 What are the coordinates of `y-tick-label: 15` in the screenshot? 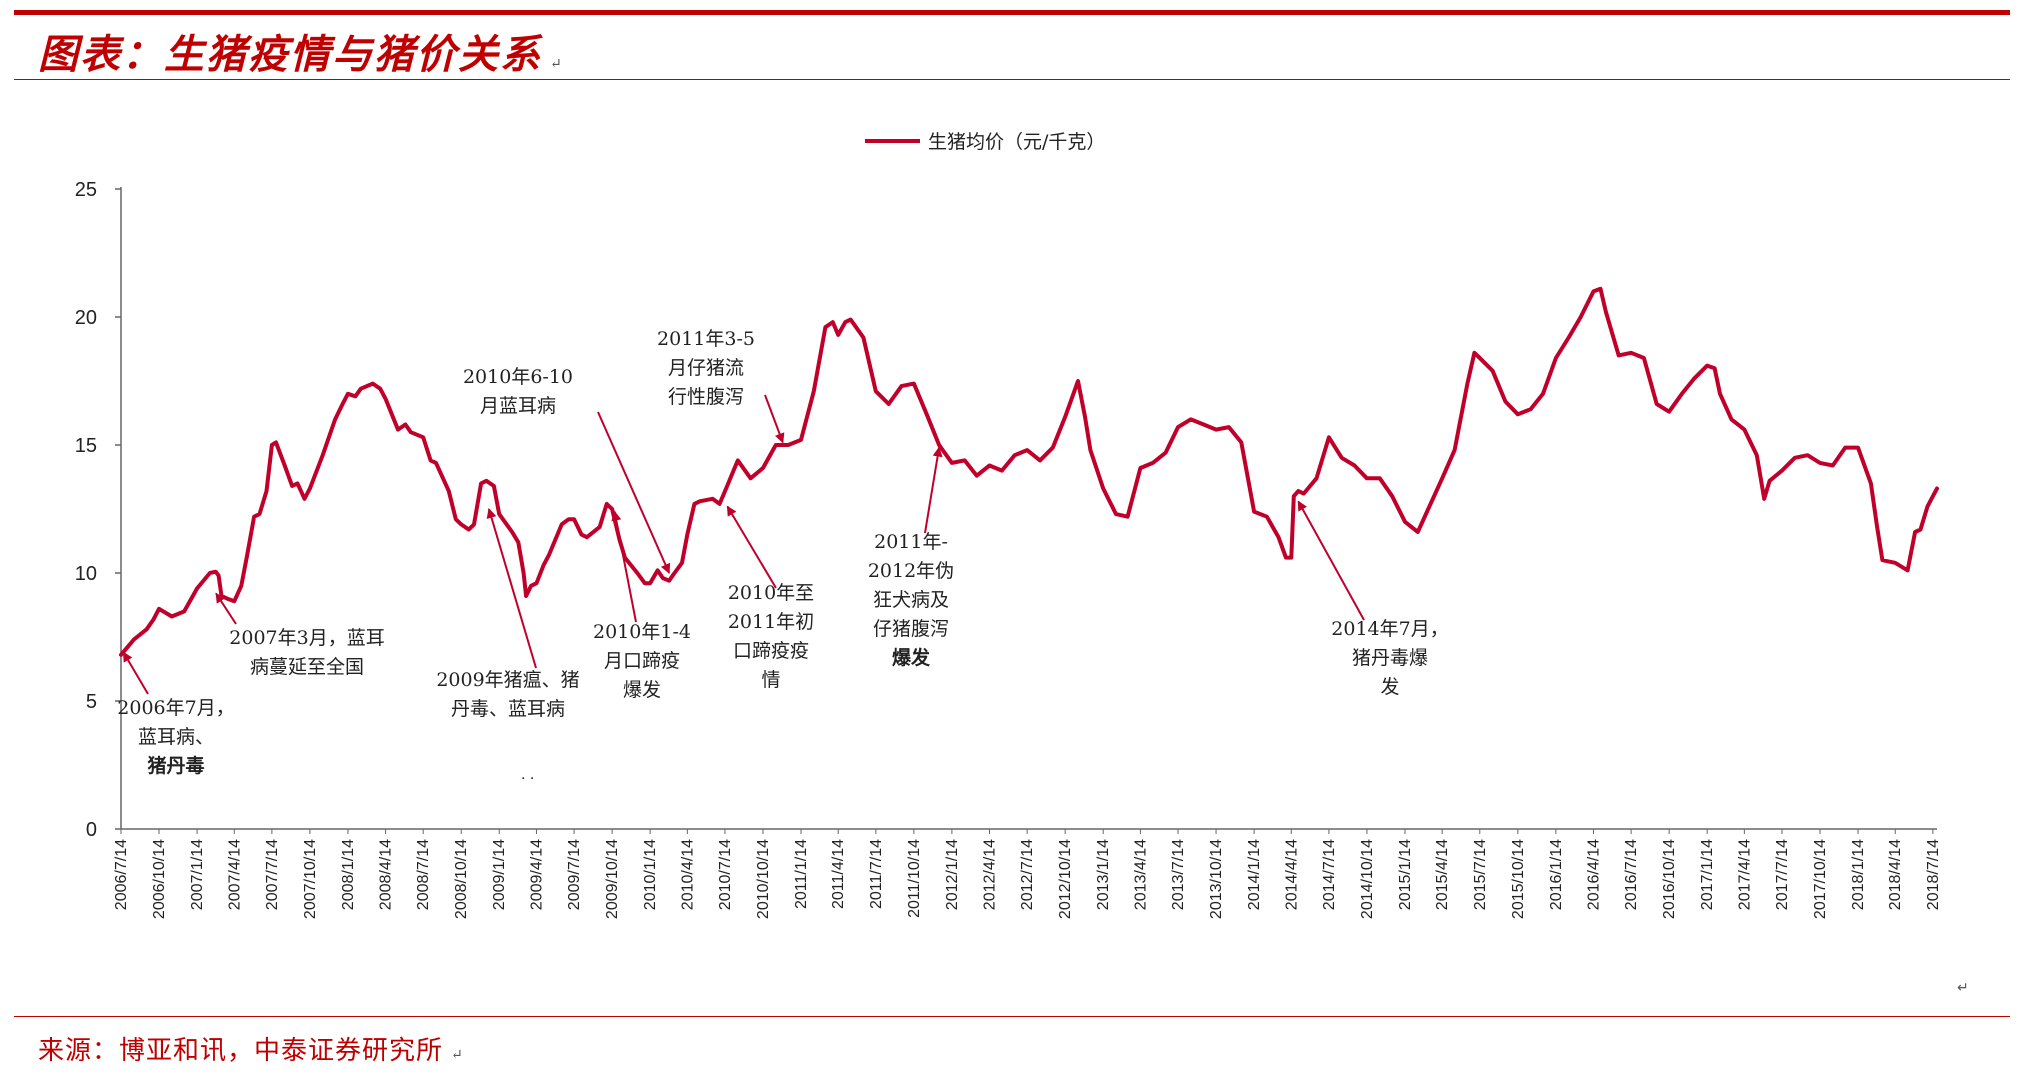 It's located at (86, 446).